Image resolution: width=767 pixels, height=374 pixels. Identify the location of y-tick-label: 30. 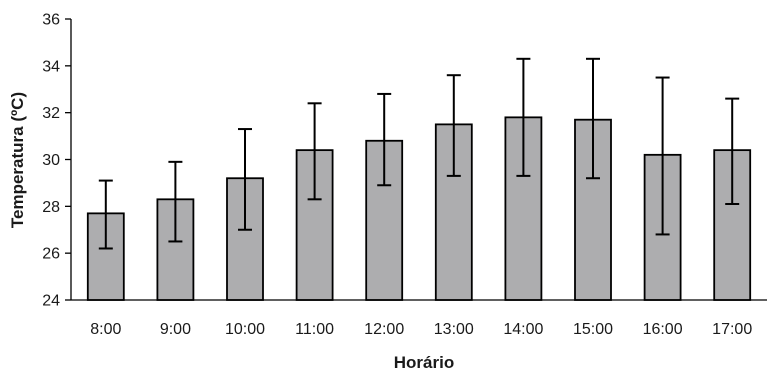
(51, 160).